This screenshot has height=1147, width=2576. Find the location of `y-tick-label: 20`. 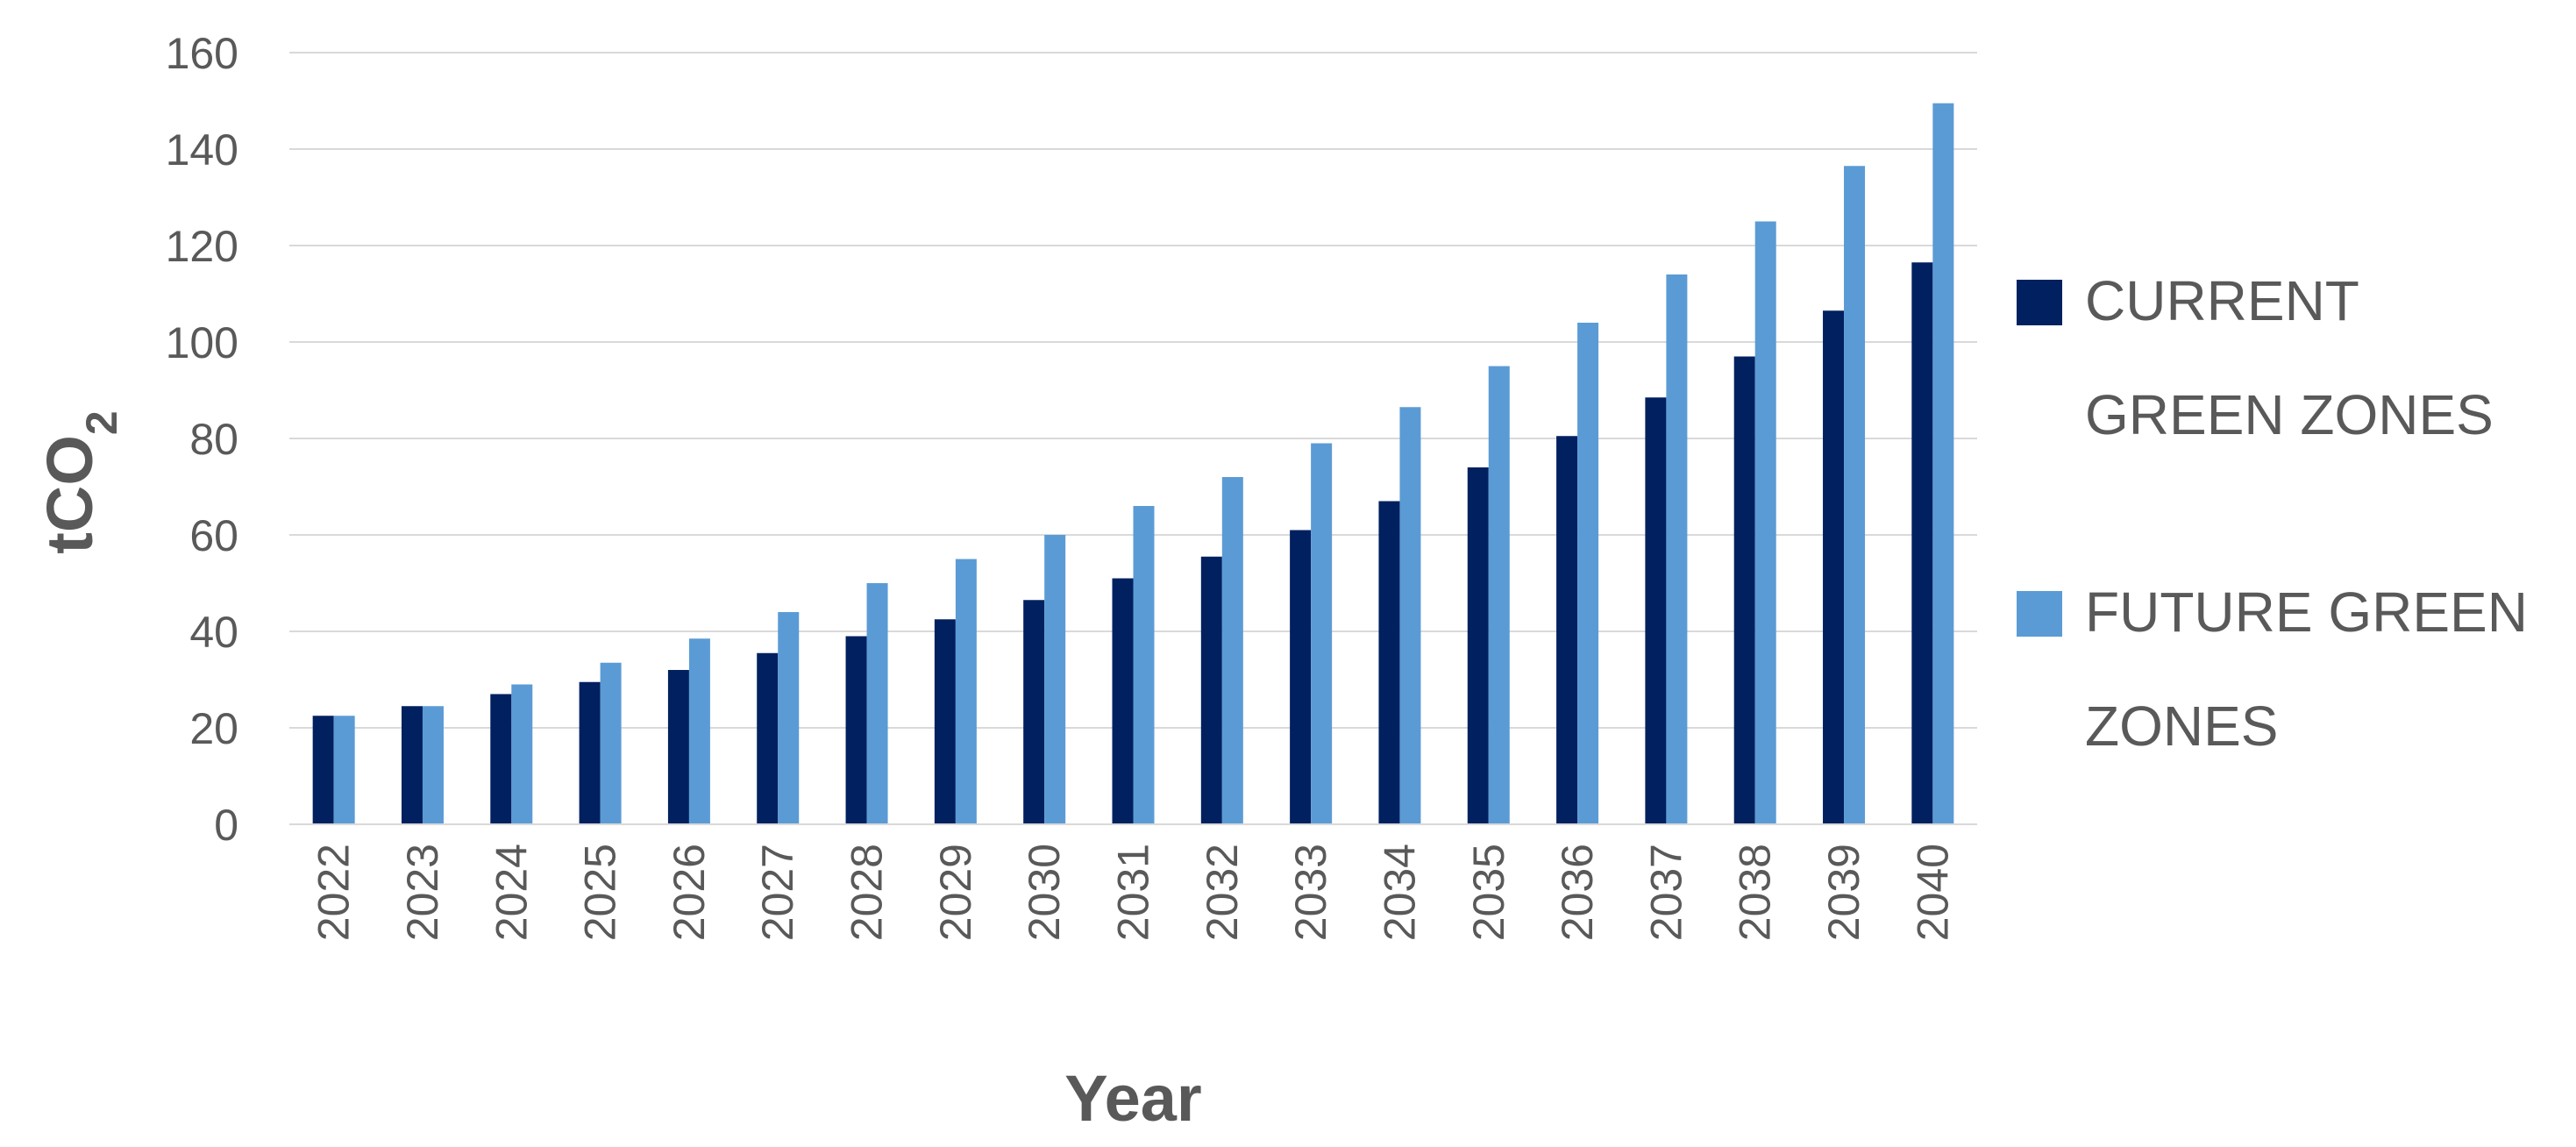

y-tick-label: 20 is located at coordinates (213, 729).